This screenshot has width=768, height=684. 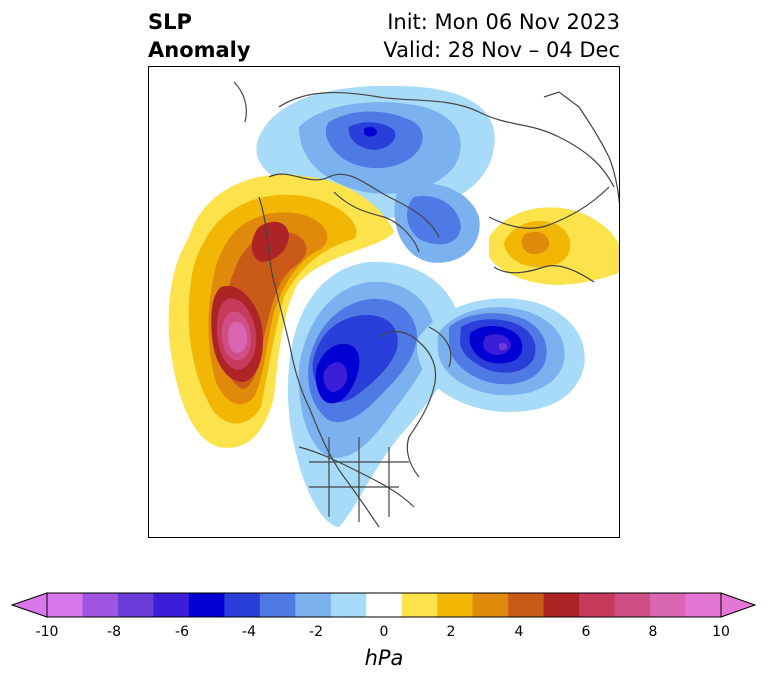 I want to click on valid-date-label: Valid: 28 Nov – 04 Dec, so click(x=501, y=50).